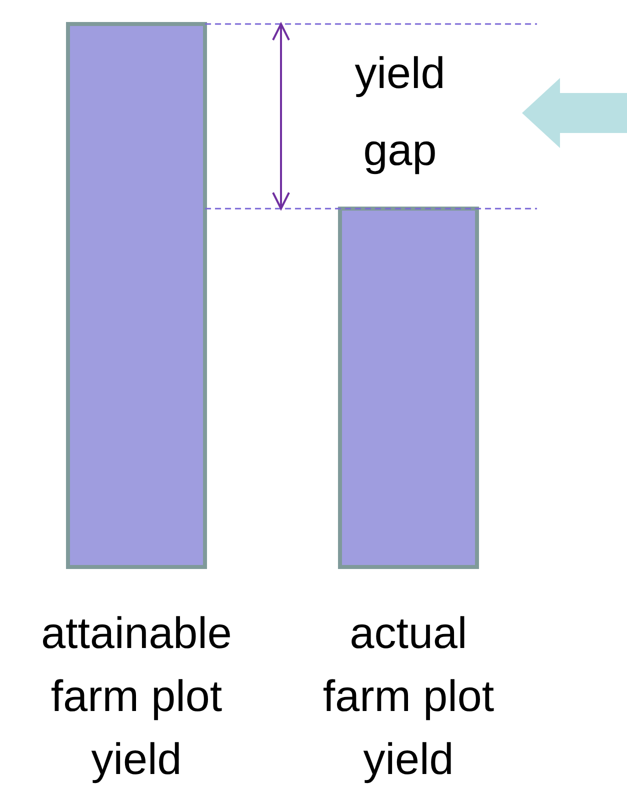 The width and height of the screenshot is (627, 787). What do you see at coordinates (400, 112) in the screenshot?
I see `annotation: yield gap` at bounding box center [400, 112].